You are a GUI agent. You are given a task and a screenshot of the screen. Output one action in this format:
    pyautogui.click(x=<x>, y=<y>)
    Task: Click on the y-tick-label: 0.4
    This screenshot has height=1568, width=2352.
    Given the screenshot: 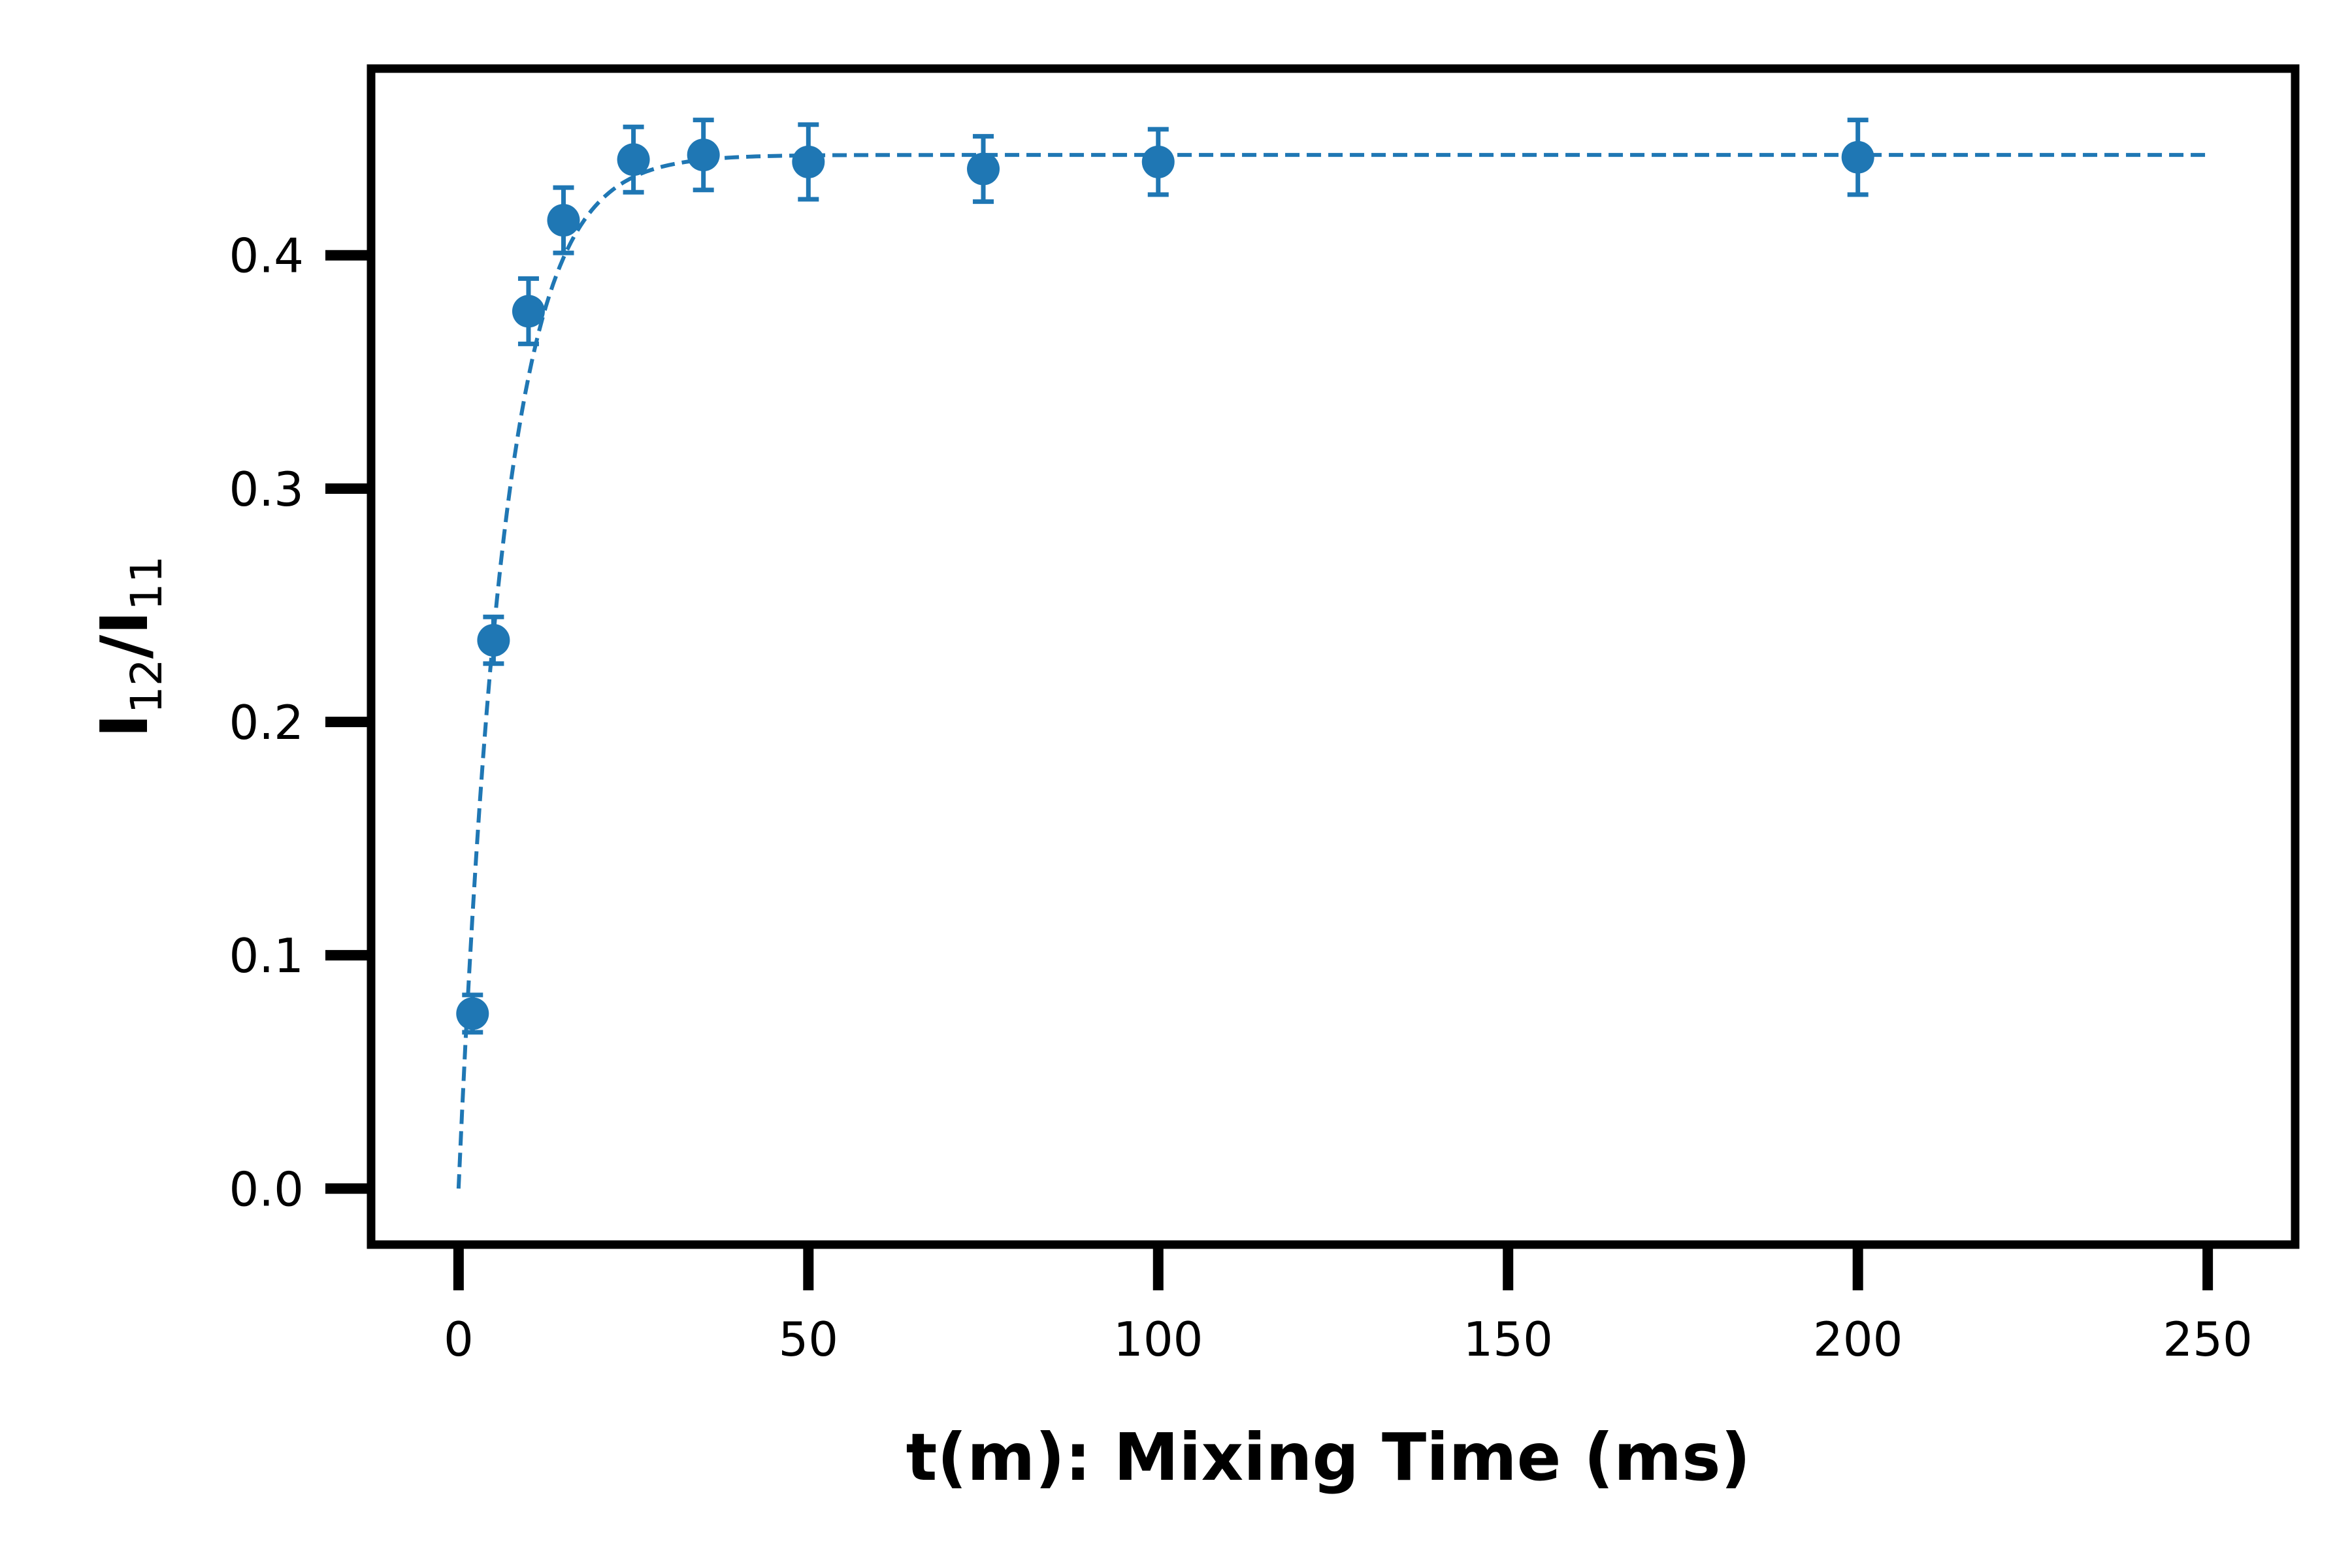 What is the action you would take?
    pyautogui.click(x=266, y=256)
    